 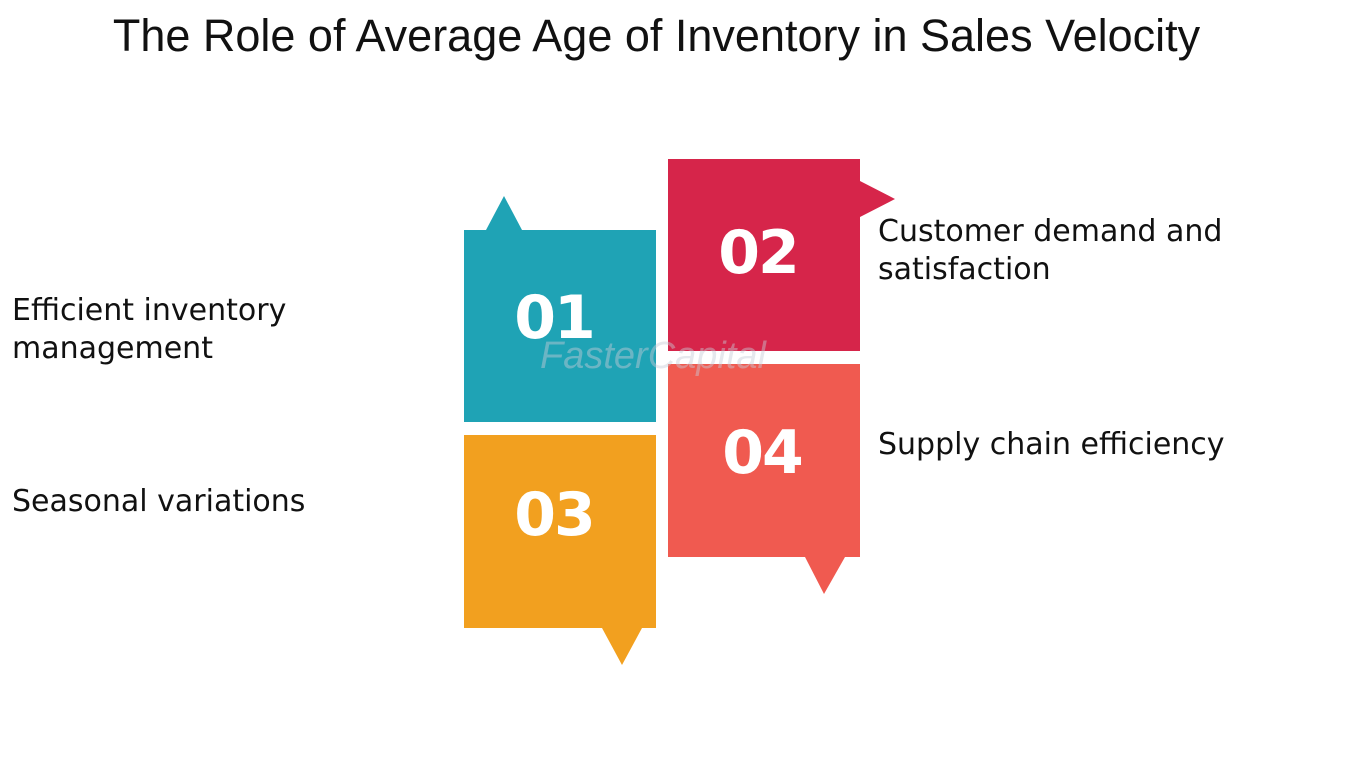 What do you see at coordinates (554, 515) in the screenshot?
I see `box-03-number: 03` at bounding box center [554, 515].